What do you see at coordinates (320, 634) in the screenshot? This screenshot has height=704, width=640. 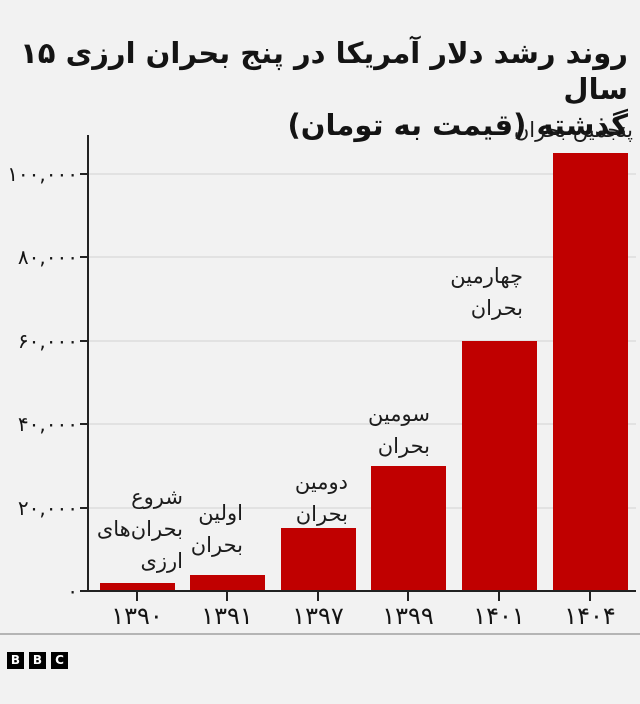 I see `footer-divider` at bounding box center [320, 634].